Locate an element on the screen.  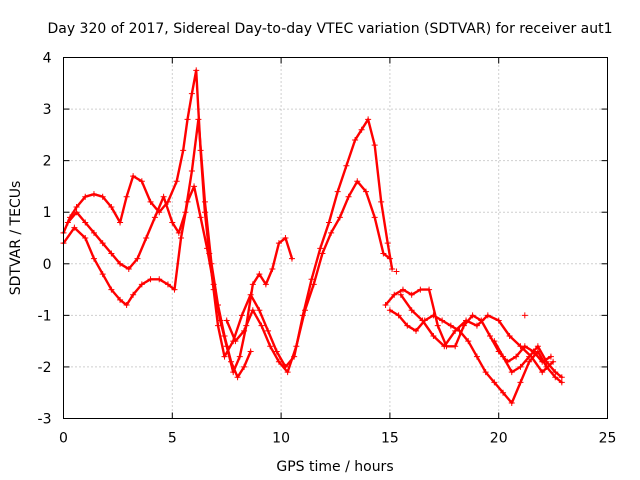
series-sat-track-h is located at coordinates (528, 359).